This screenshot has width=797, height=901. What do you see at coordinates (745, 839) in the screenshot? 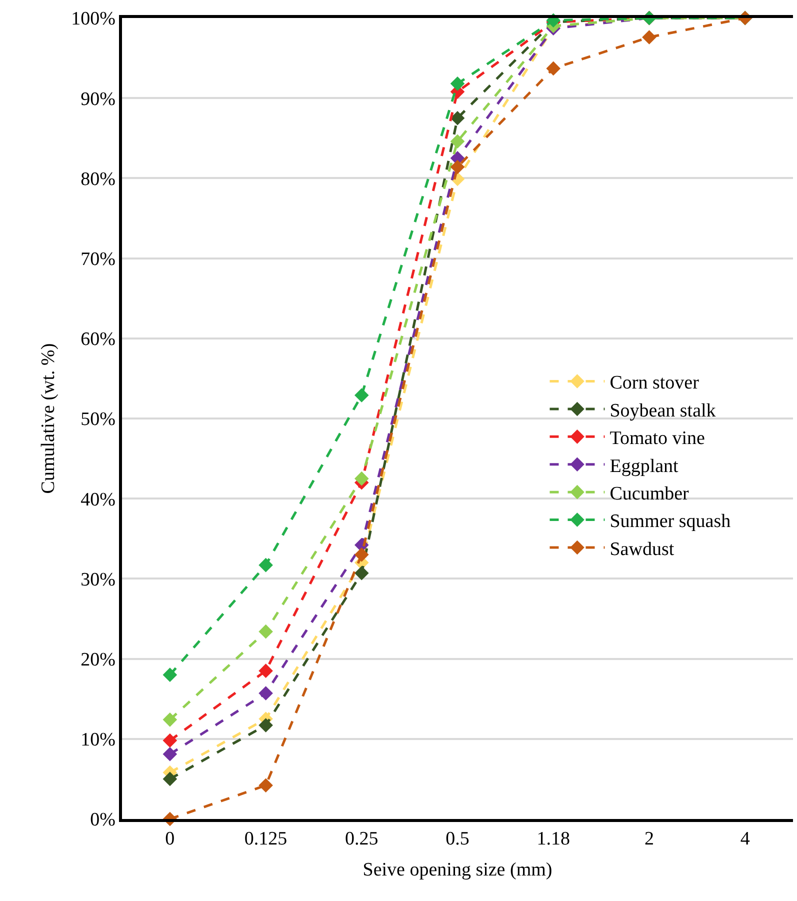
I see `x-tick-label: 4` at bounding box center [745, 839].